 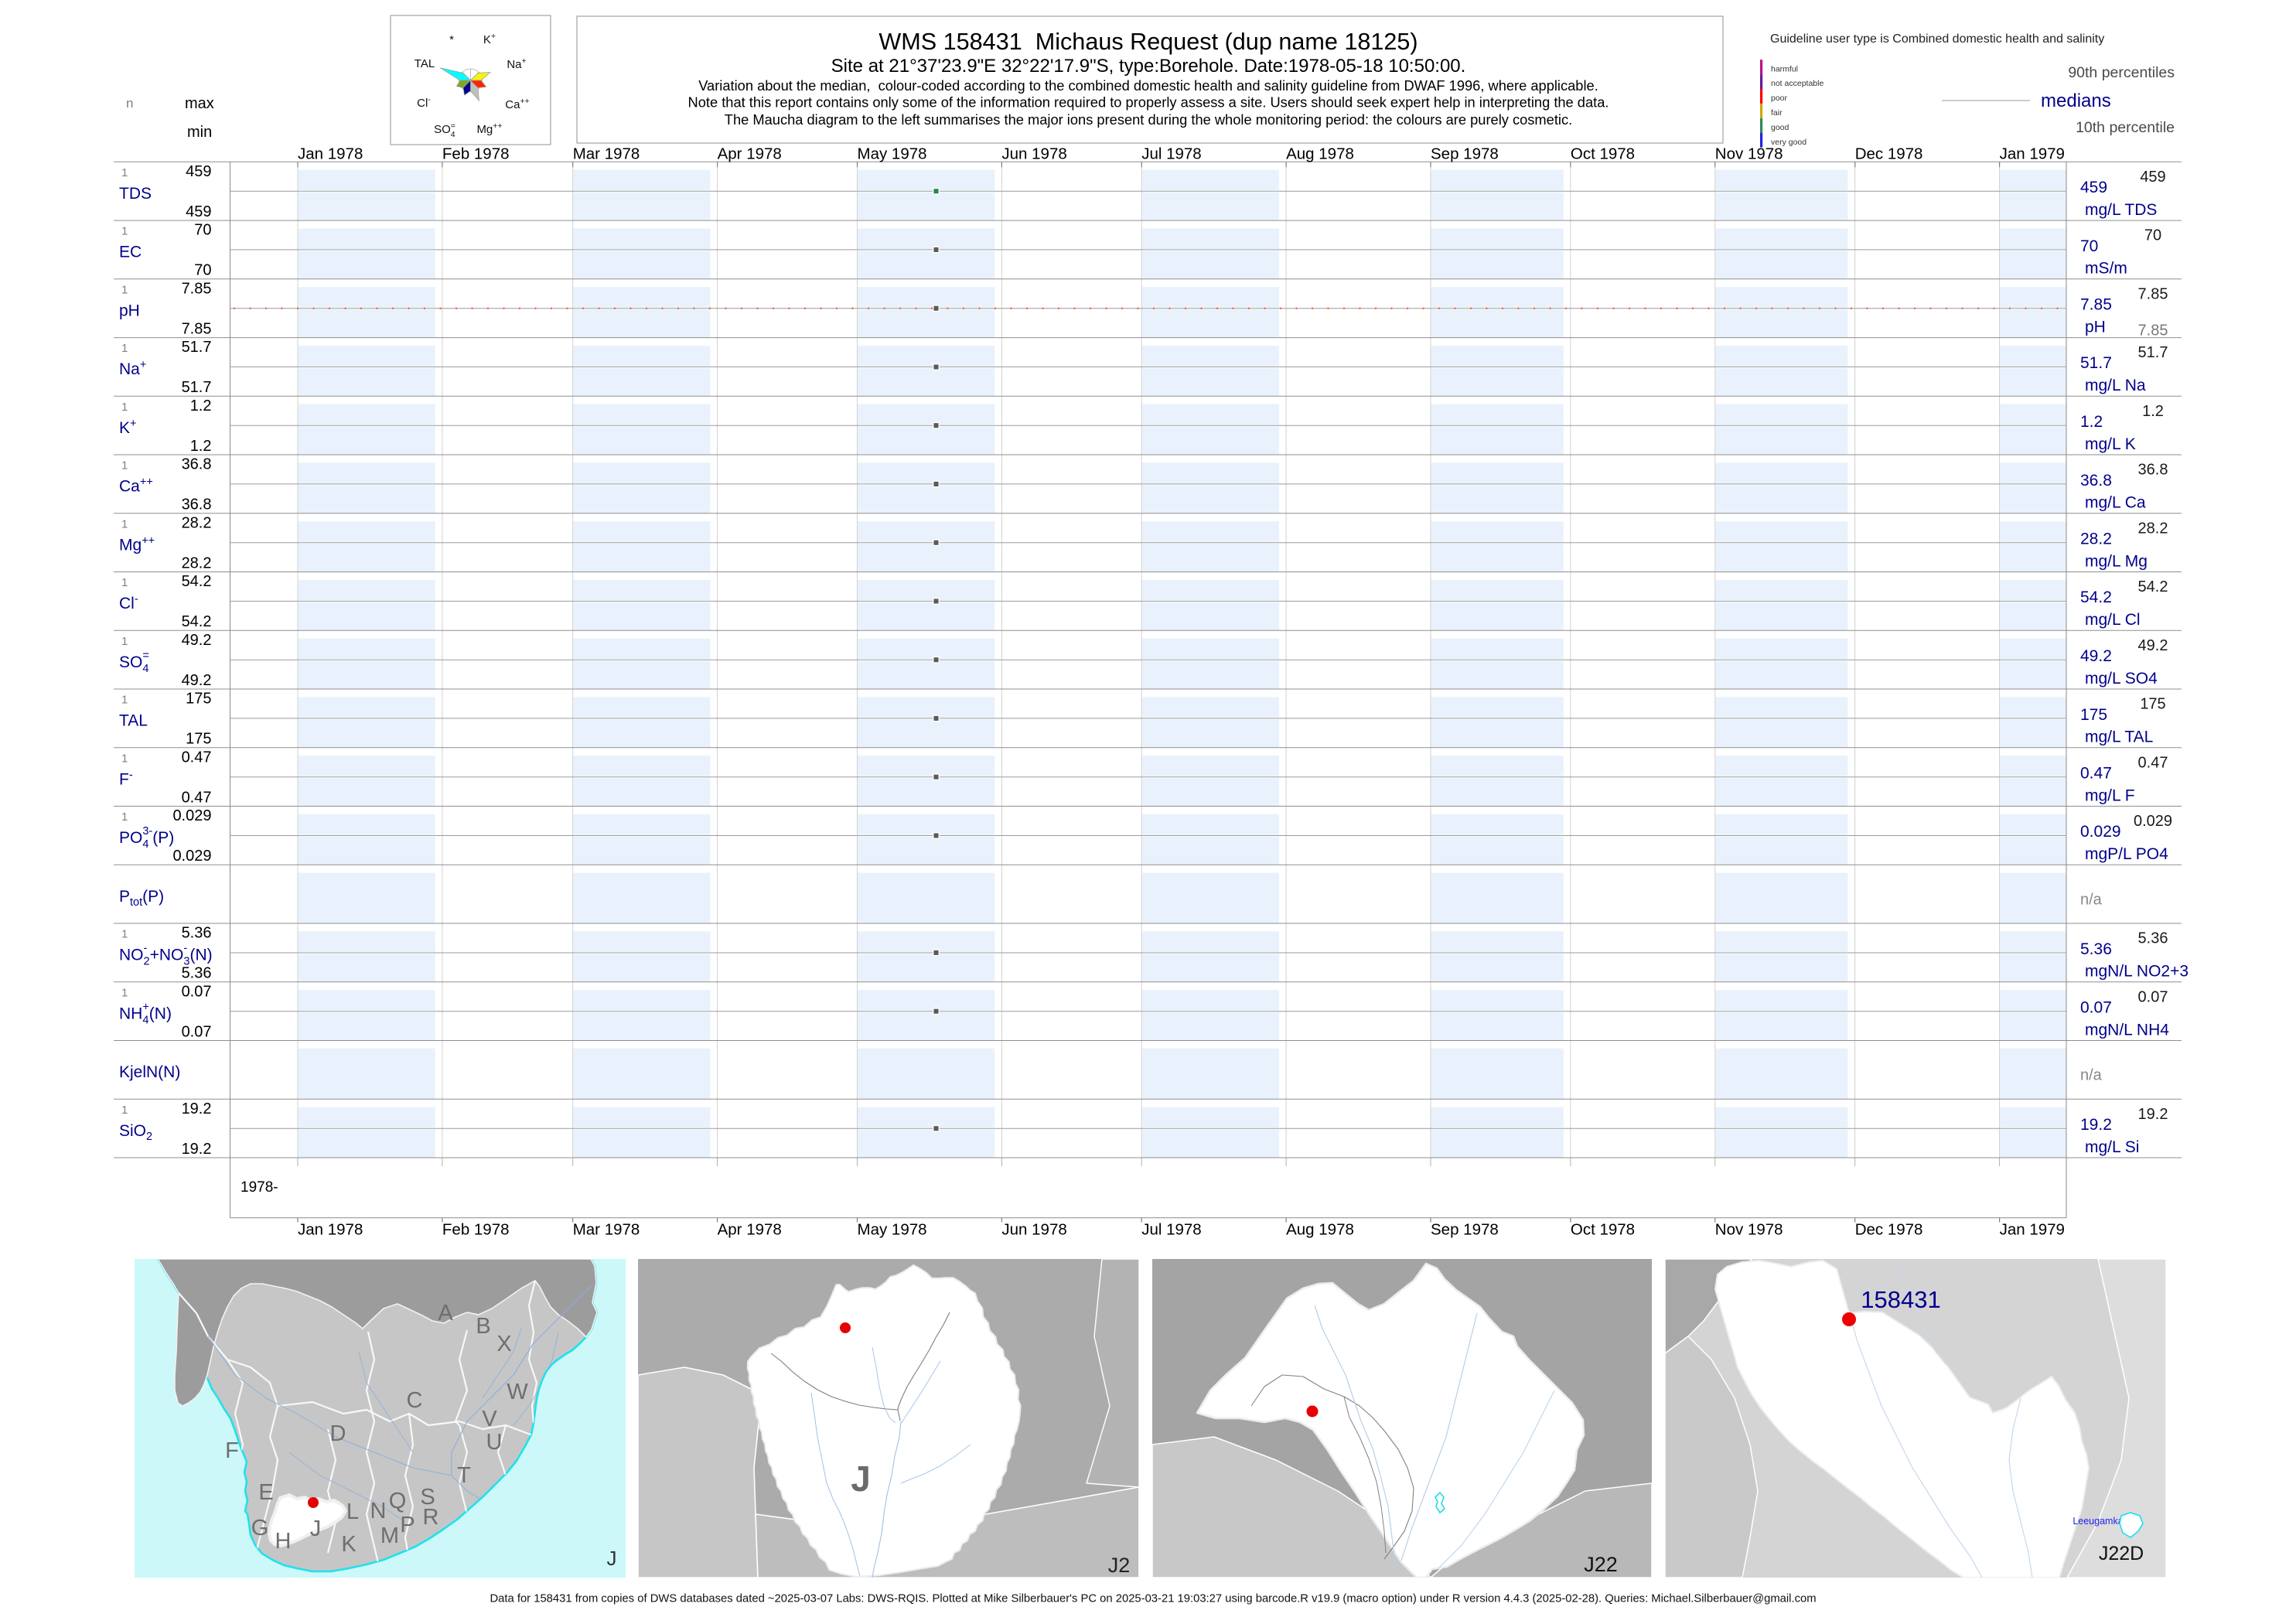 What do you see at coordinates (232, 1450) in the screenshot?
I see `svg-text: F` at bounding box center [232, 1450].